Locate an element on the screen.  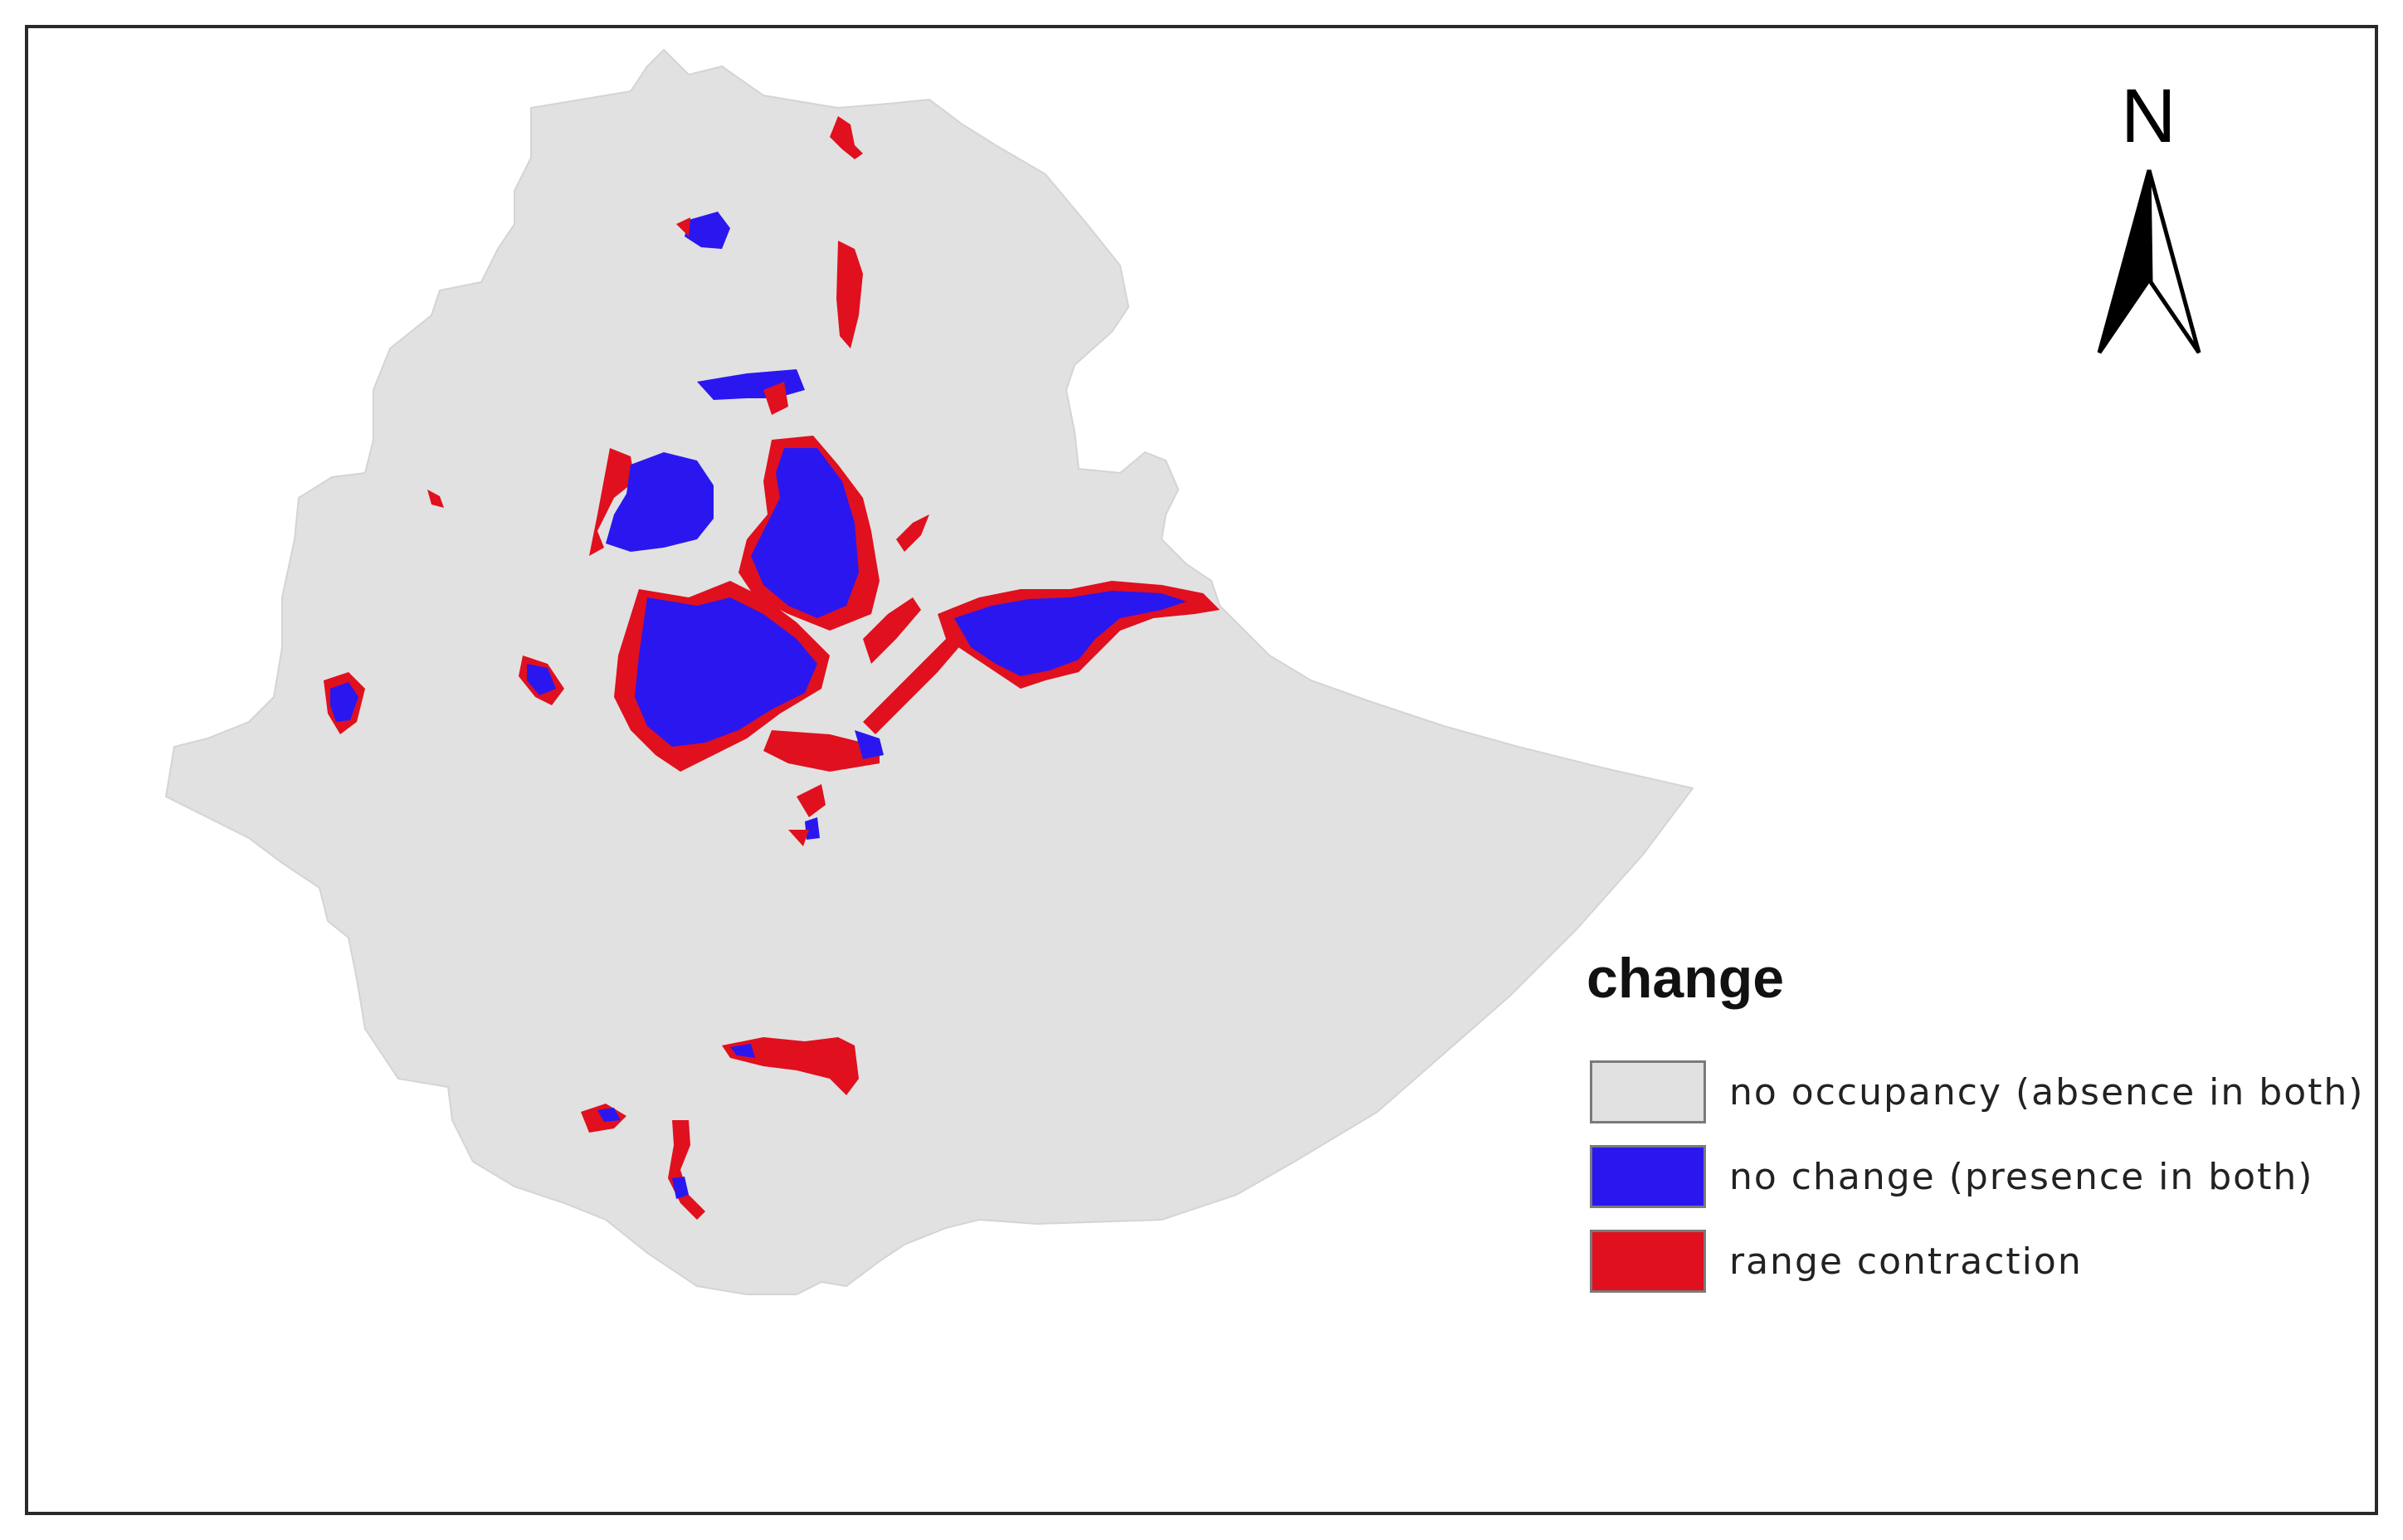
patch-central-west is located at coordinates (697, 462).